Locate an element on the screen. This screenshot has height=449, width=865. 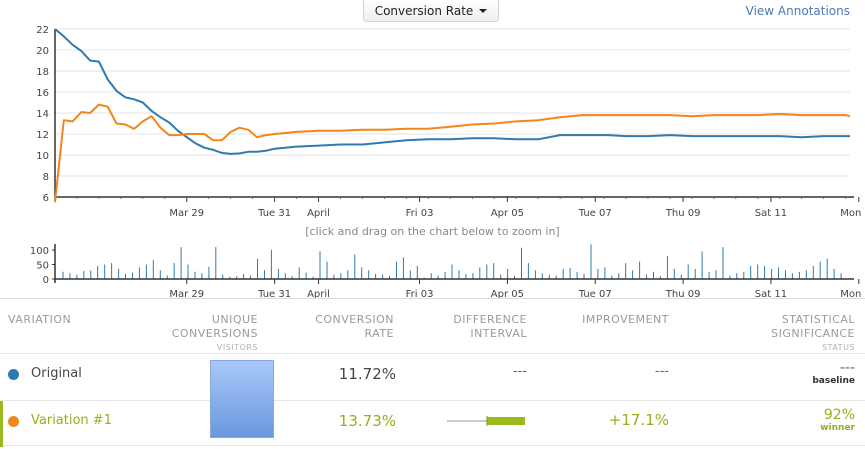
conversion-rate-value: 13.73% is located at coordinates (367, 421).